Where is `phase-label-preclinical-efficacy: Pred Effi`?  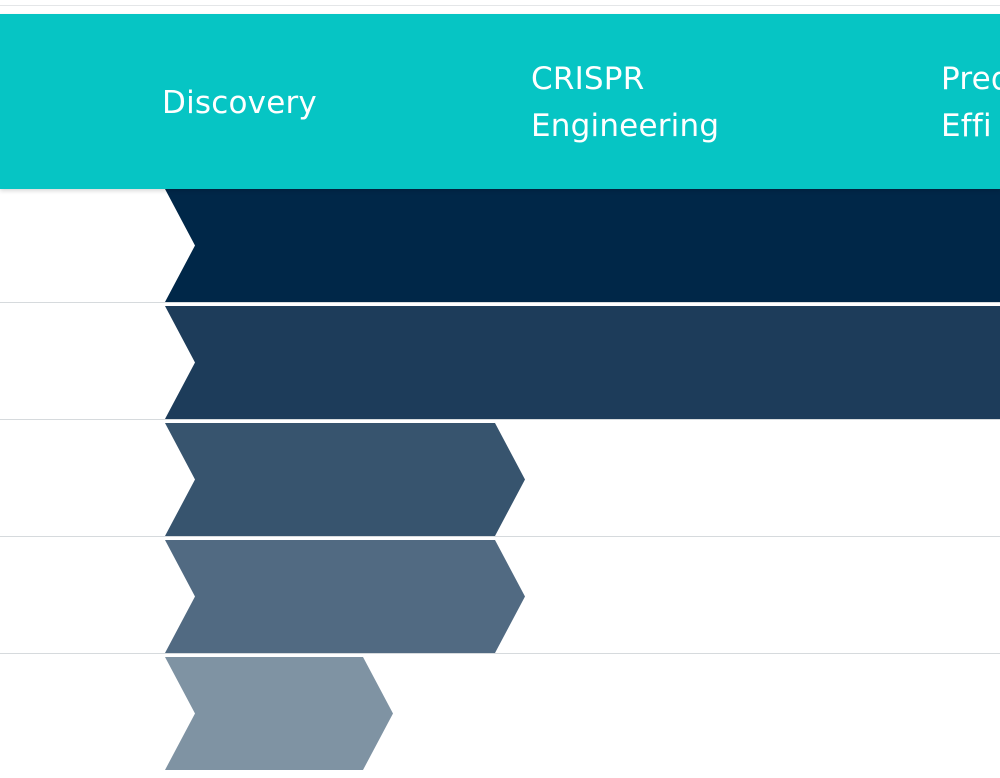 phase-label-preclinical-efficacy: Pred Effi is located at coordinates (970, 102).